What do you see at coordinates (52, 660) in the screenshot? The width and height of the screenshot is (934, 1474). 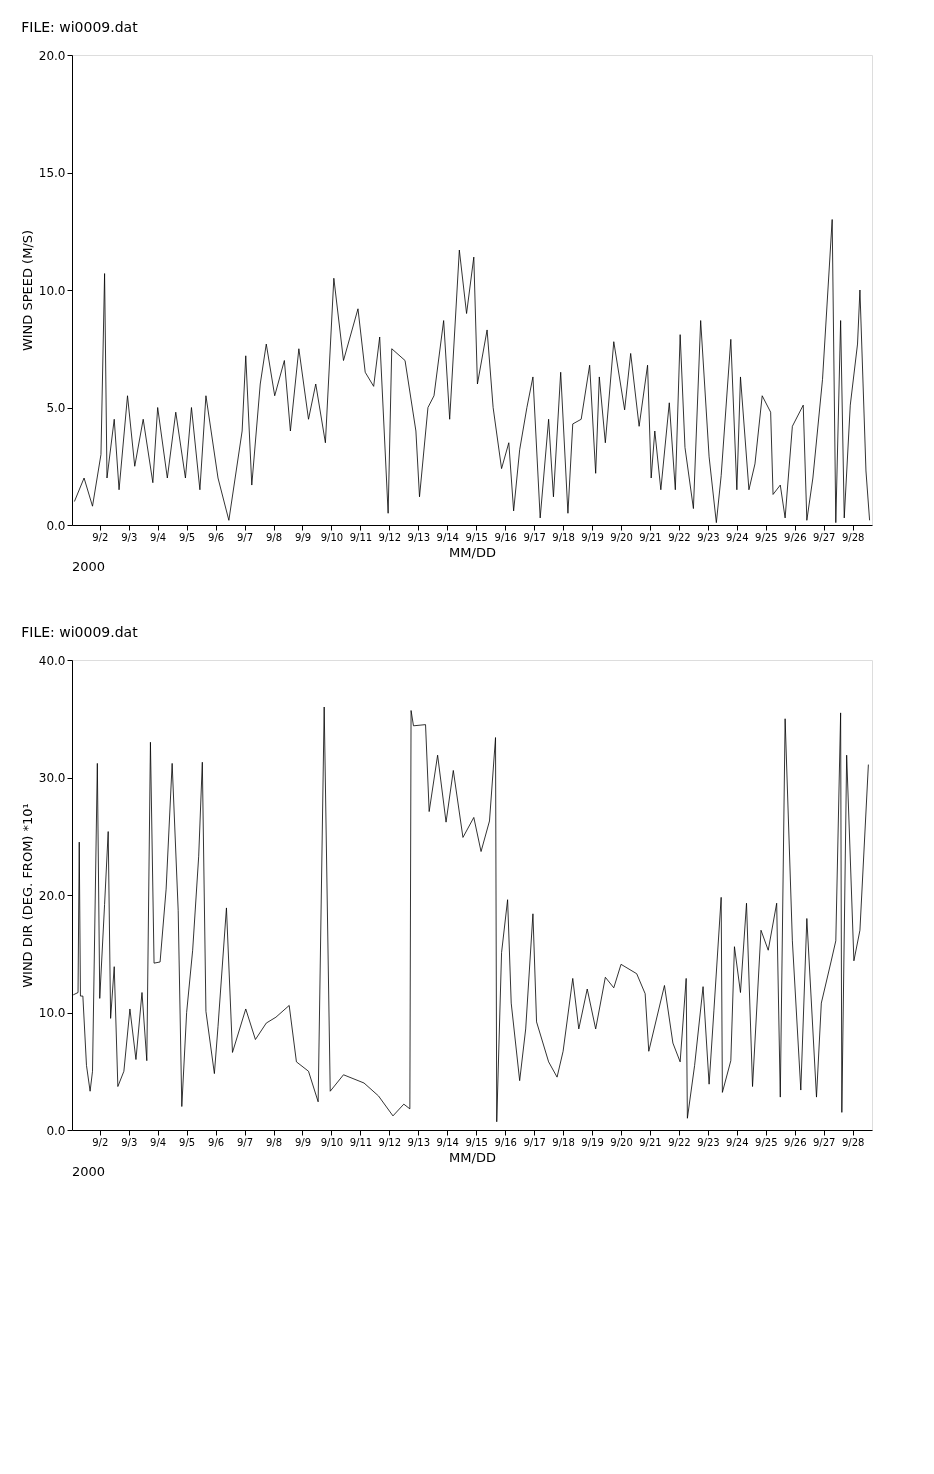 I see `y-tick-label: 40.0` at bounding box center [52, 660].